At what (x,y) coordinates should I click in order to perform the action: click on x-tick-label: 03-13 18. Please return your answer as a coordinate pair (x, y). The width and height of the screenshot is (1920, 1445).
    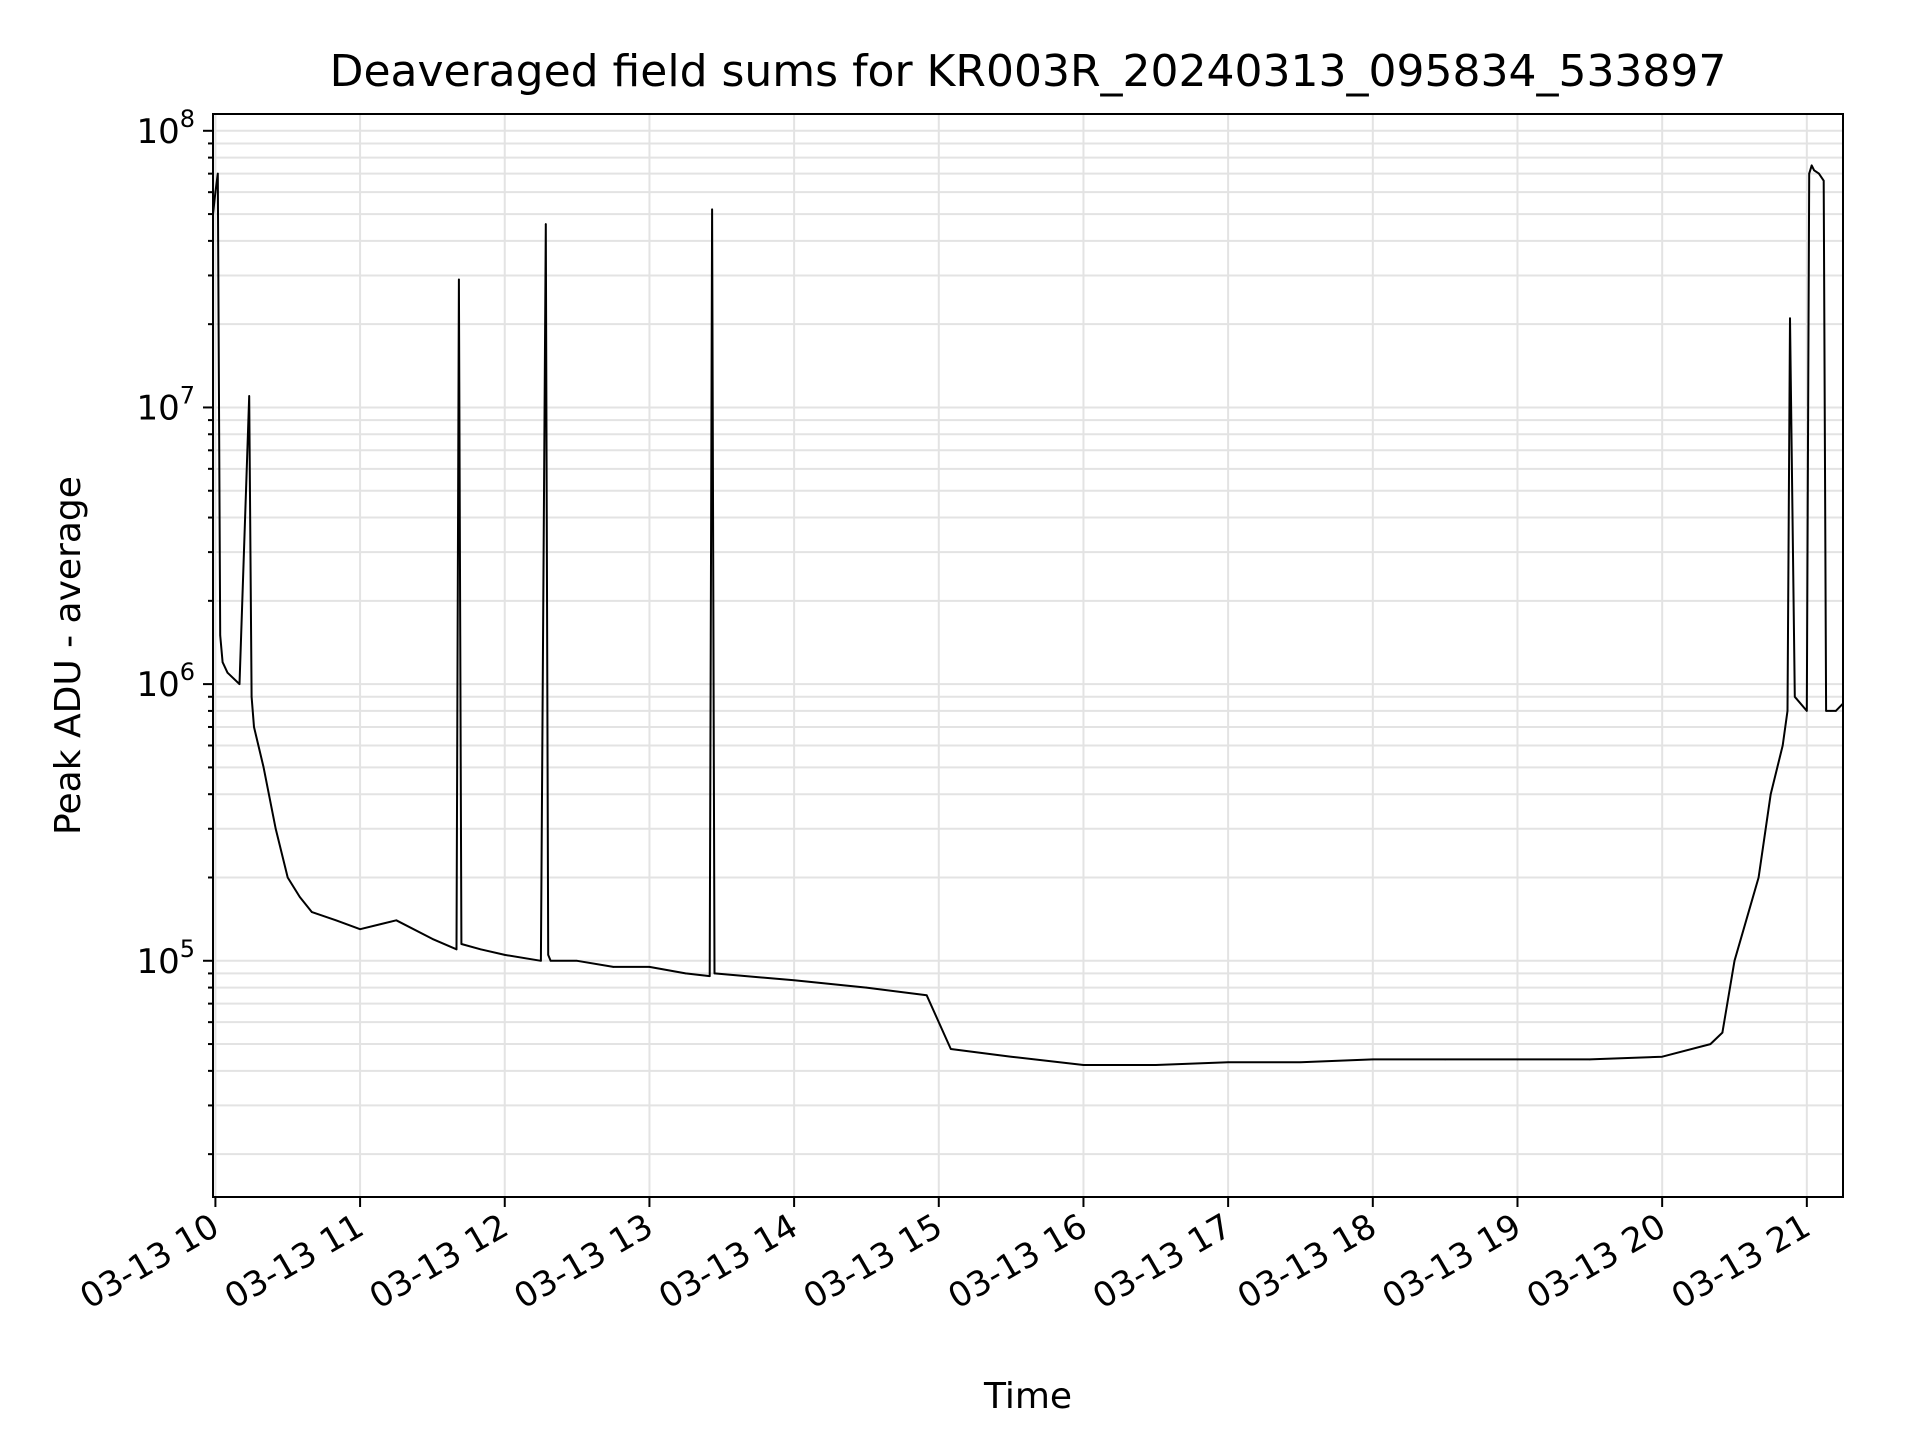
    Looking at the image, I should click on (1307, 1261).